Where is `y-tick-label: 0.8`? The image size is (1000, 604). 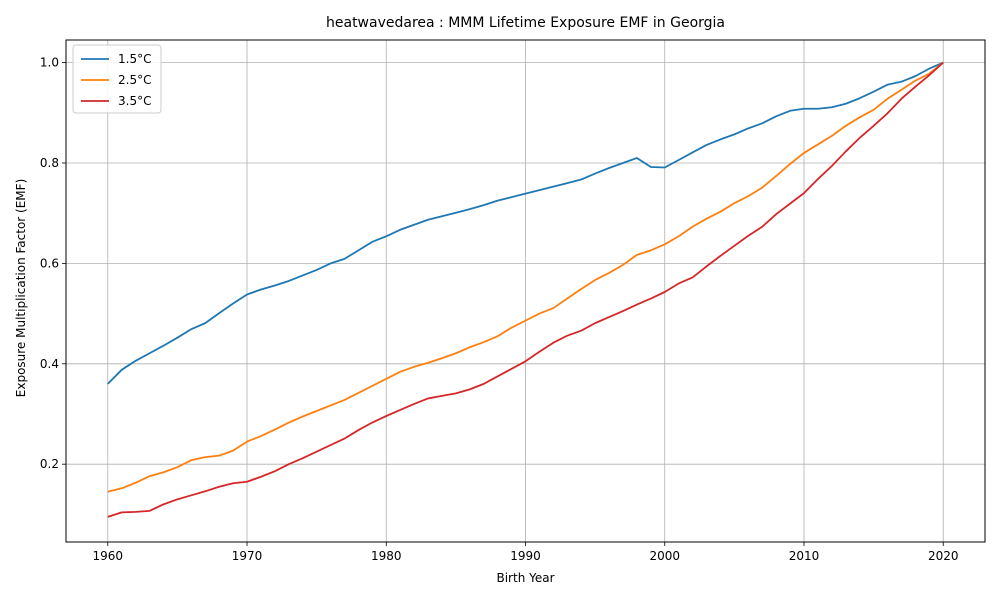 y-tick-label: 0.8 is located at coordinates (49, 163).